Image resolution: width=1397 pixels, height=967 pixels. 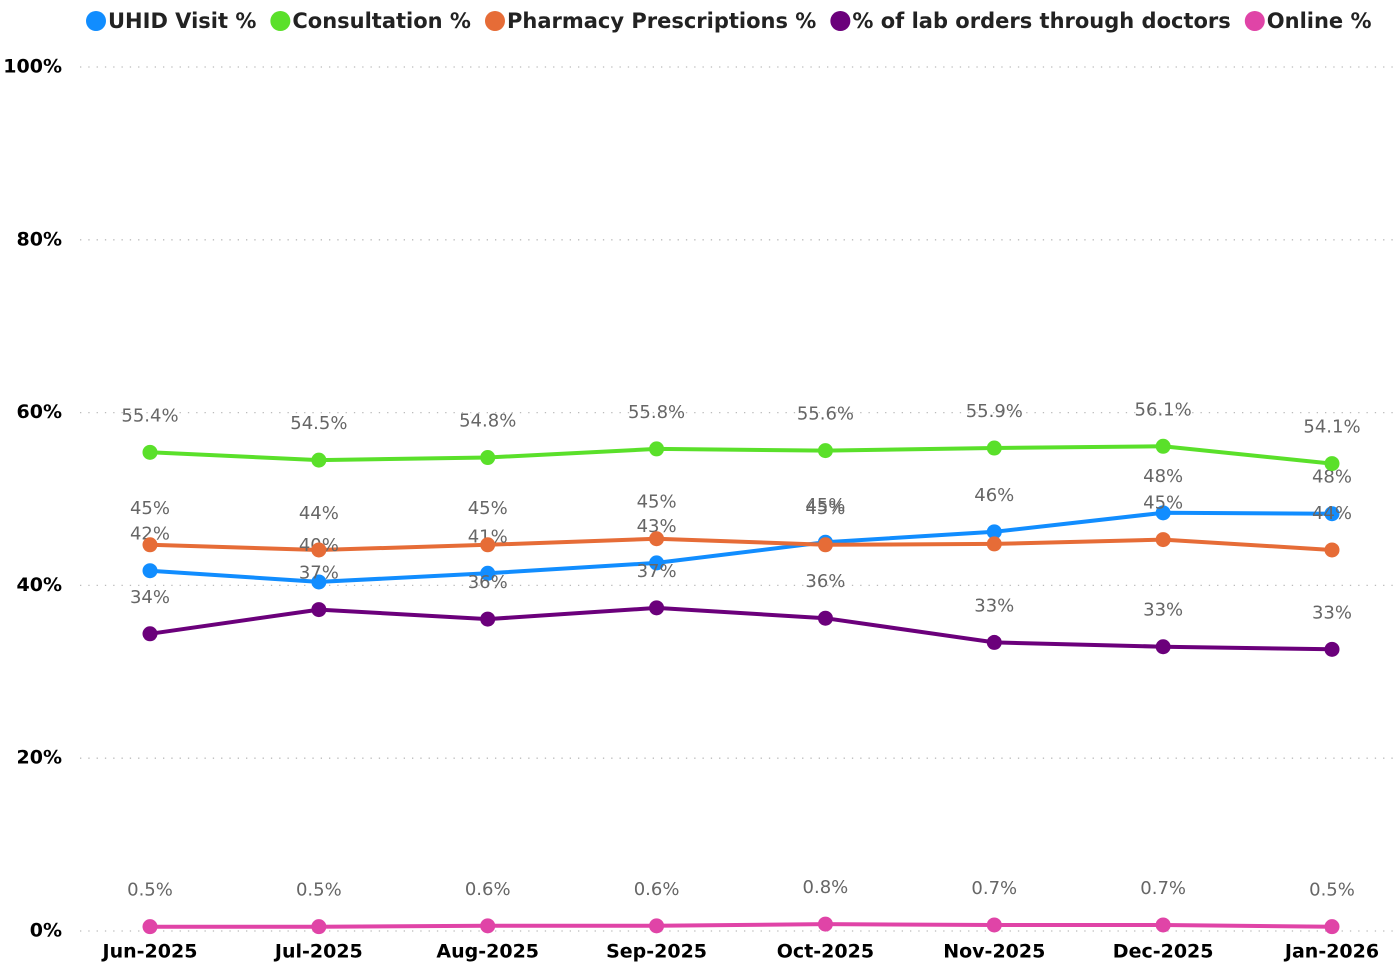 I want to click on y-tick-label: 20%, so click(x=39, y=758).